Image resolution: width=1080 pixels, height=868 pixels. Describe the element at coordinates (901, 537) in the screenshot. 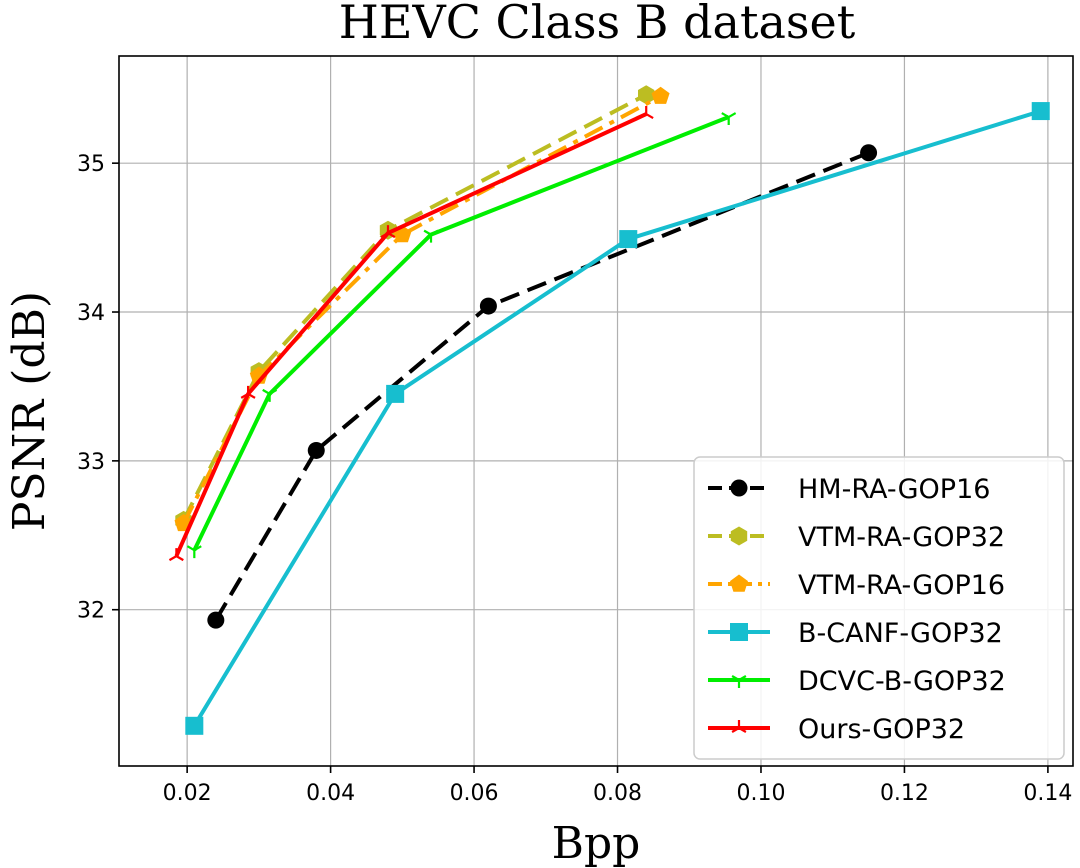

I see `legend-label: VTM-RA-GOP32` at that location.